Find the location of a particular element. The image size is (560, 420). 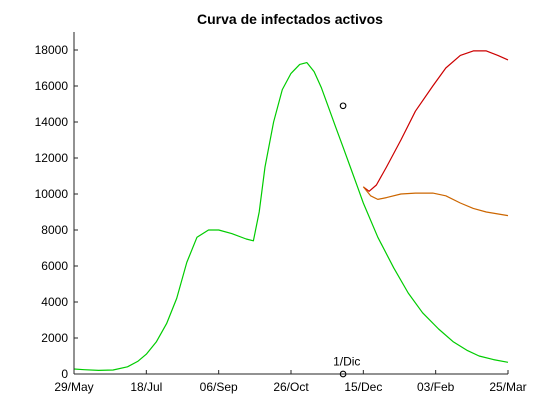

y-tick-label: 8000 is located at coordinates (54, 230).